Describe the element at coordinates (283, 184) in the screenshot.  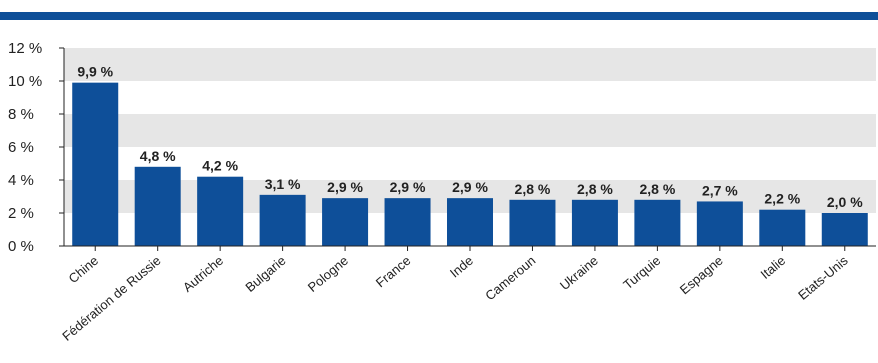
I see `data-label: 3,1 %` at that location.